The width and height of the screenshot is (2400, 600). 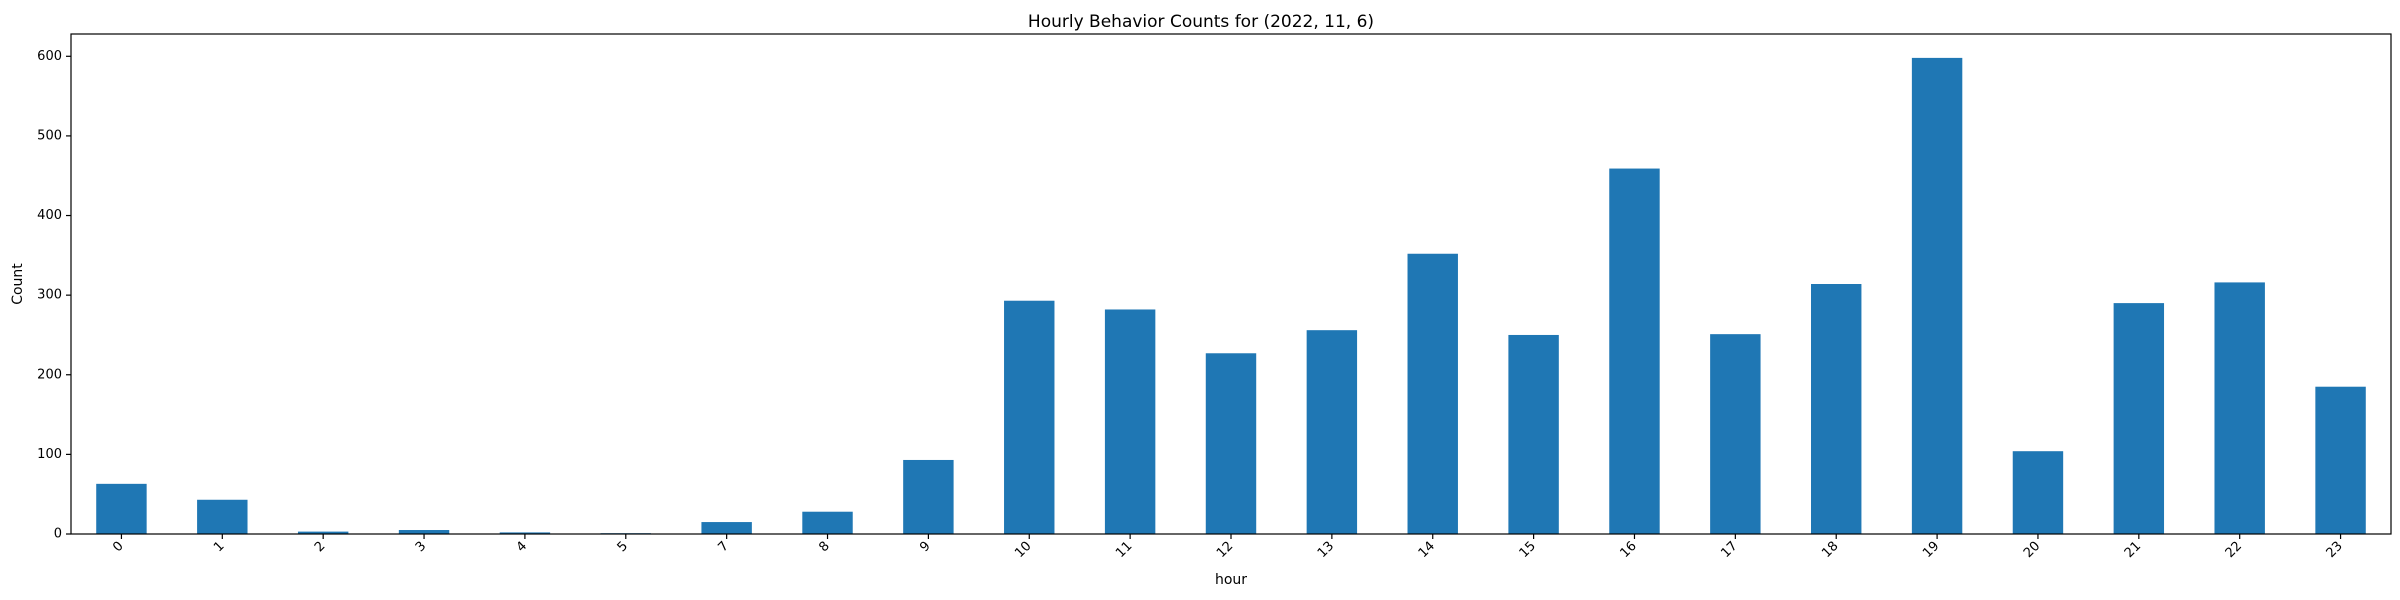 What do you see at coordinates (2335, 550) in the screenshot?
I see `x-tick-label: 23` at bounding box center [2335, 550].